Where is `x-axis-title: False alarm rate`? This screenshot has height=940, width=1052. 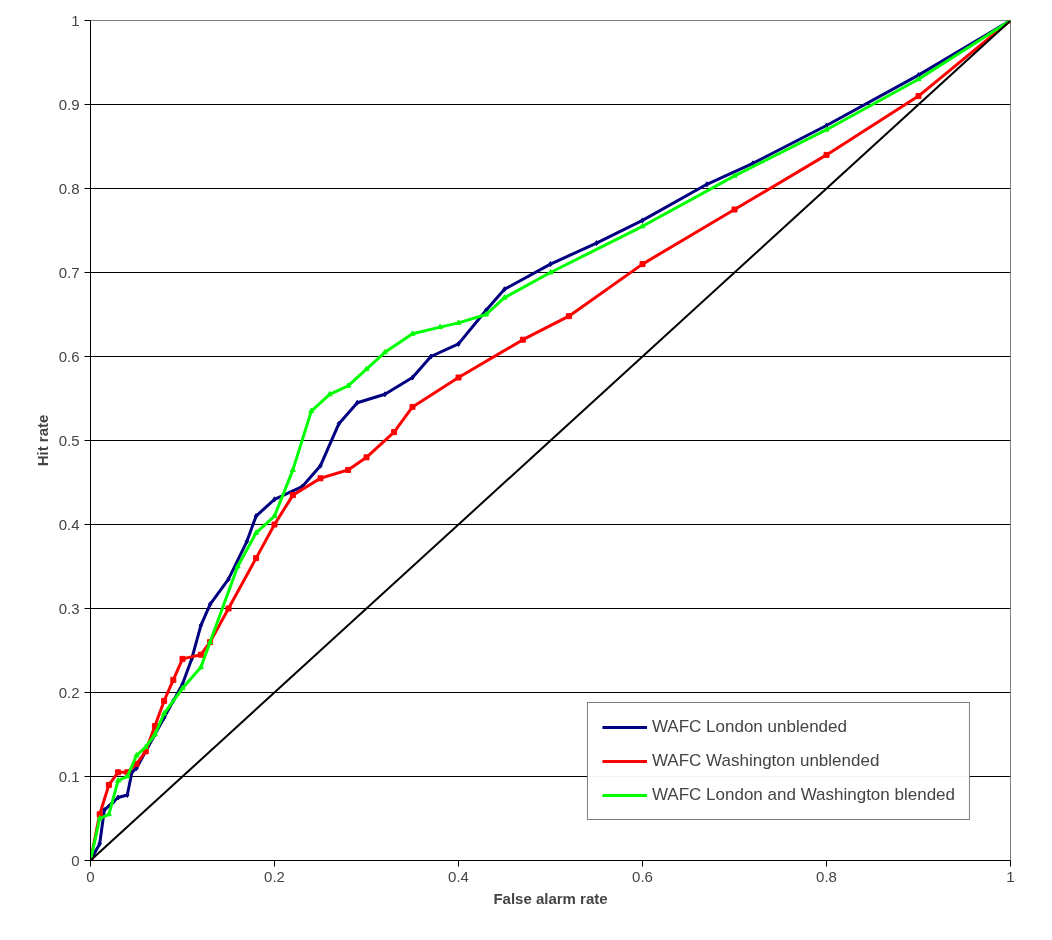 x-axis-title: False alarm rate is located at coordinates (550, 898).